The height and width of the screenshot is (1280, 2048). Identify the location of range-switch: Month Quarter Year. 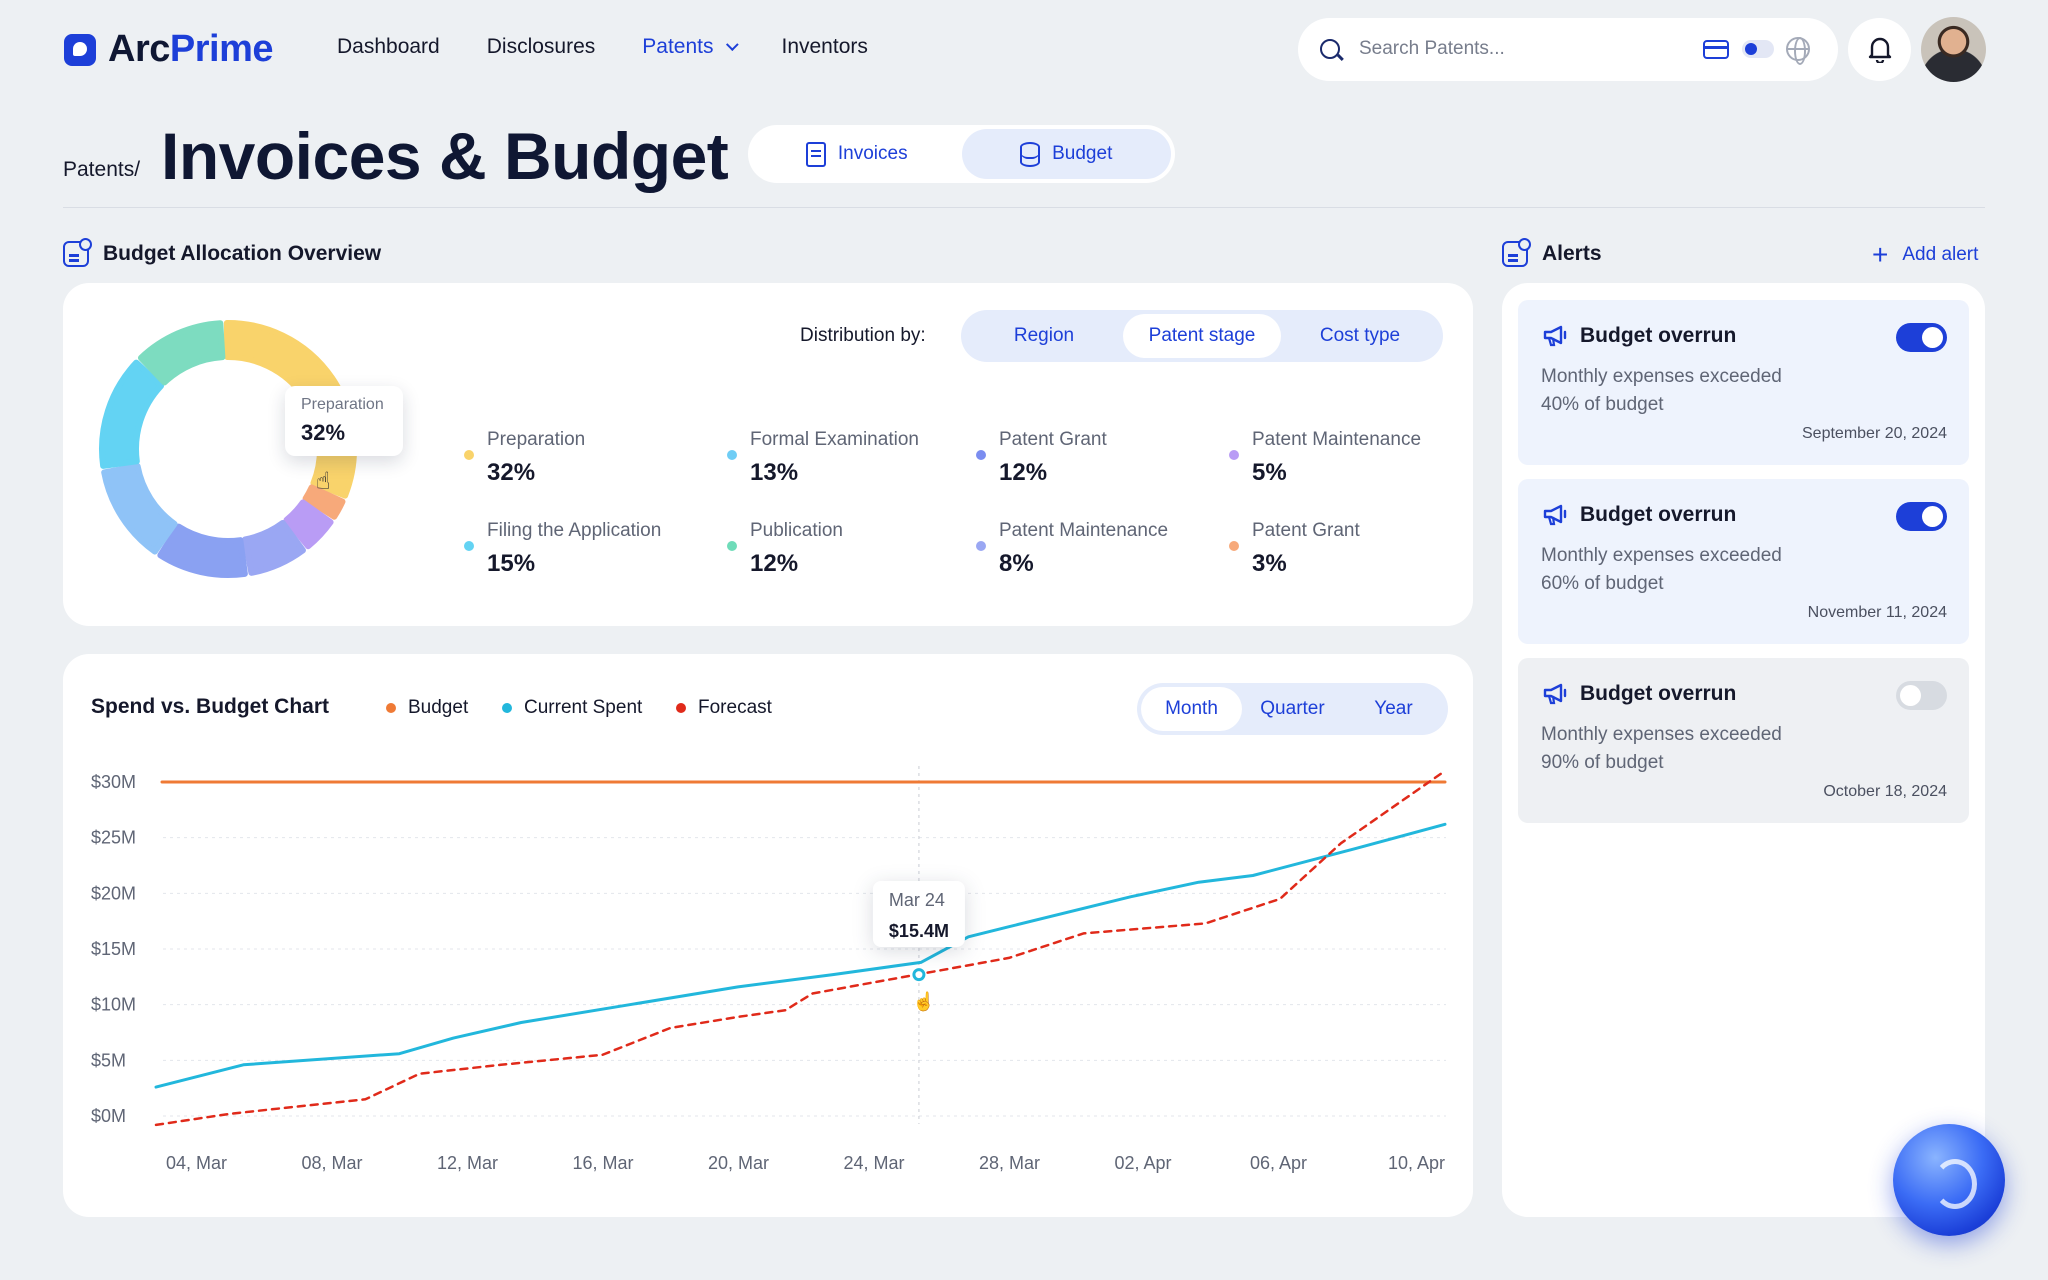
(1292, 709).